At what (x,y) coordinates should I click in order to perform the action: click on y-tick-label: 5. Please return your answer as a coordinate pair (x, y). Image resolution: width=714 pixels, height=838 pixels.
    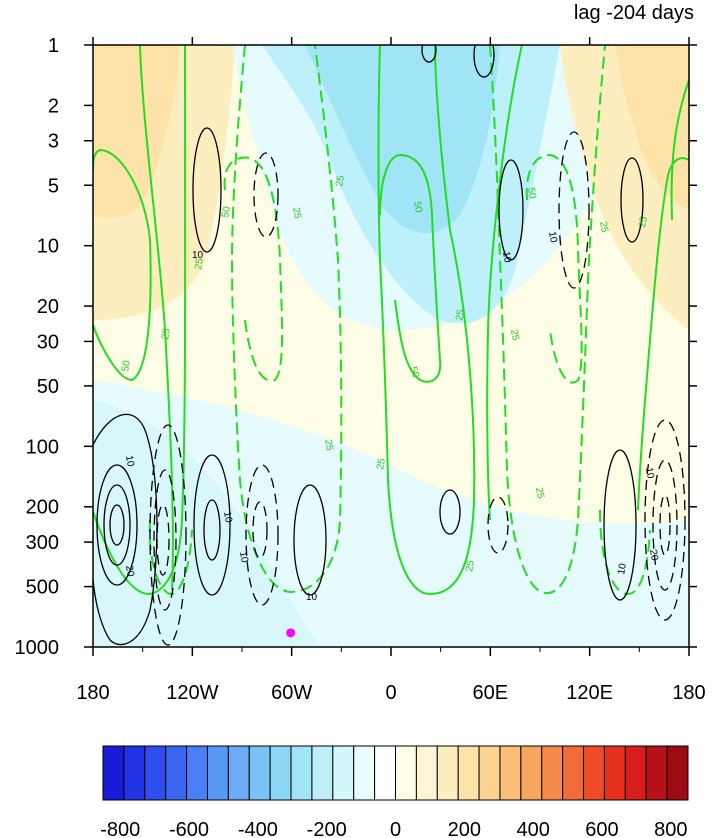
    Looking at the image, I should click on (53, 186).